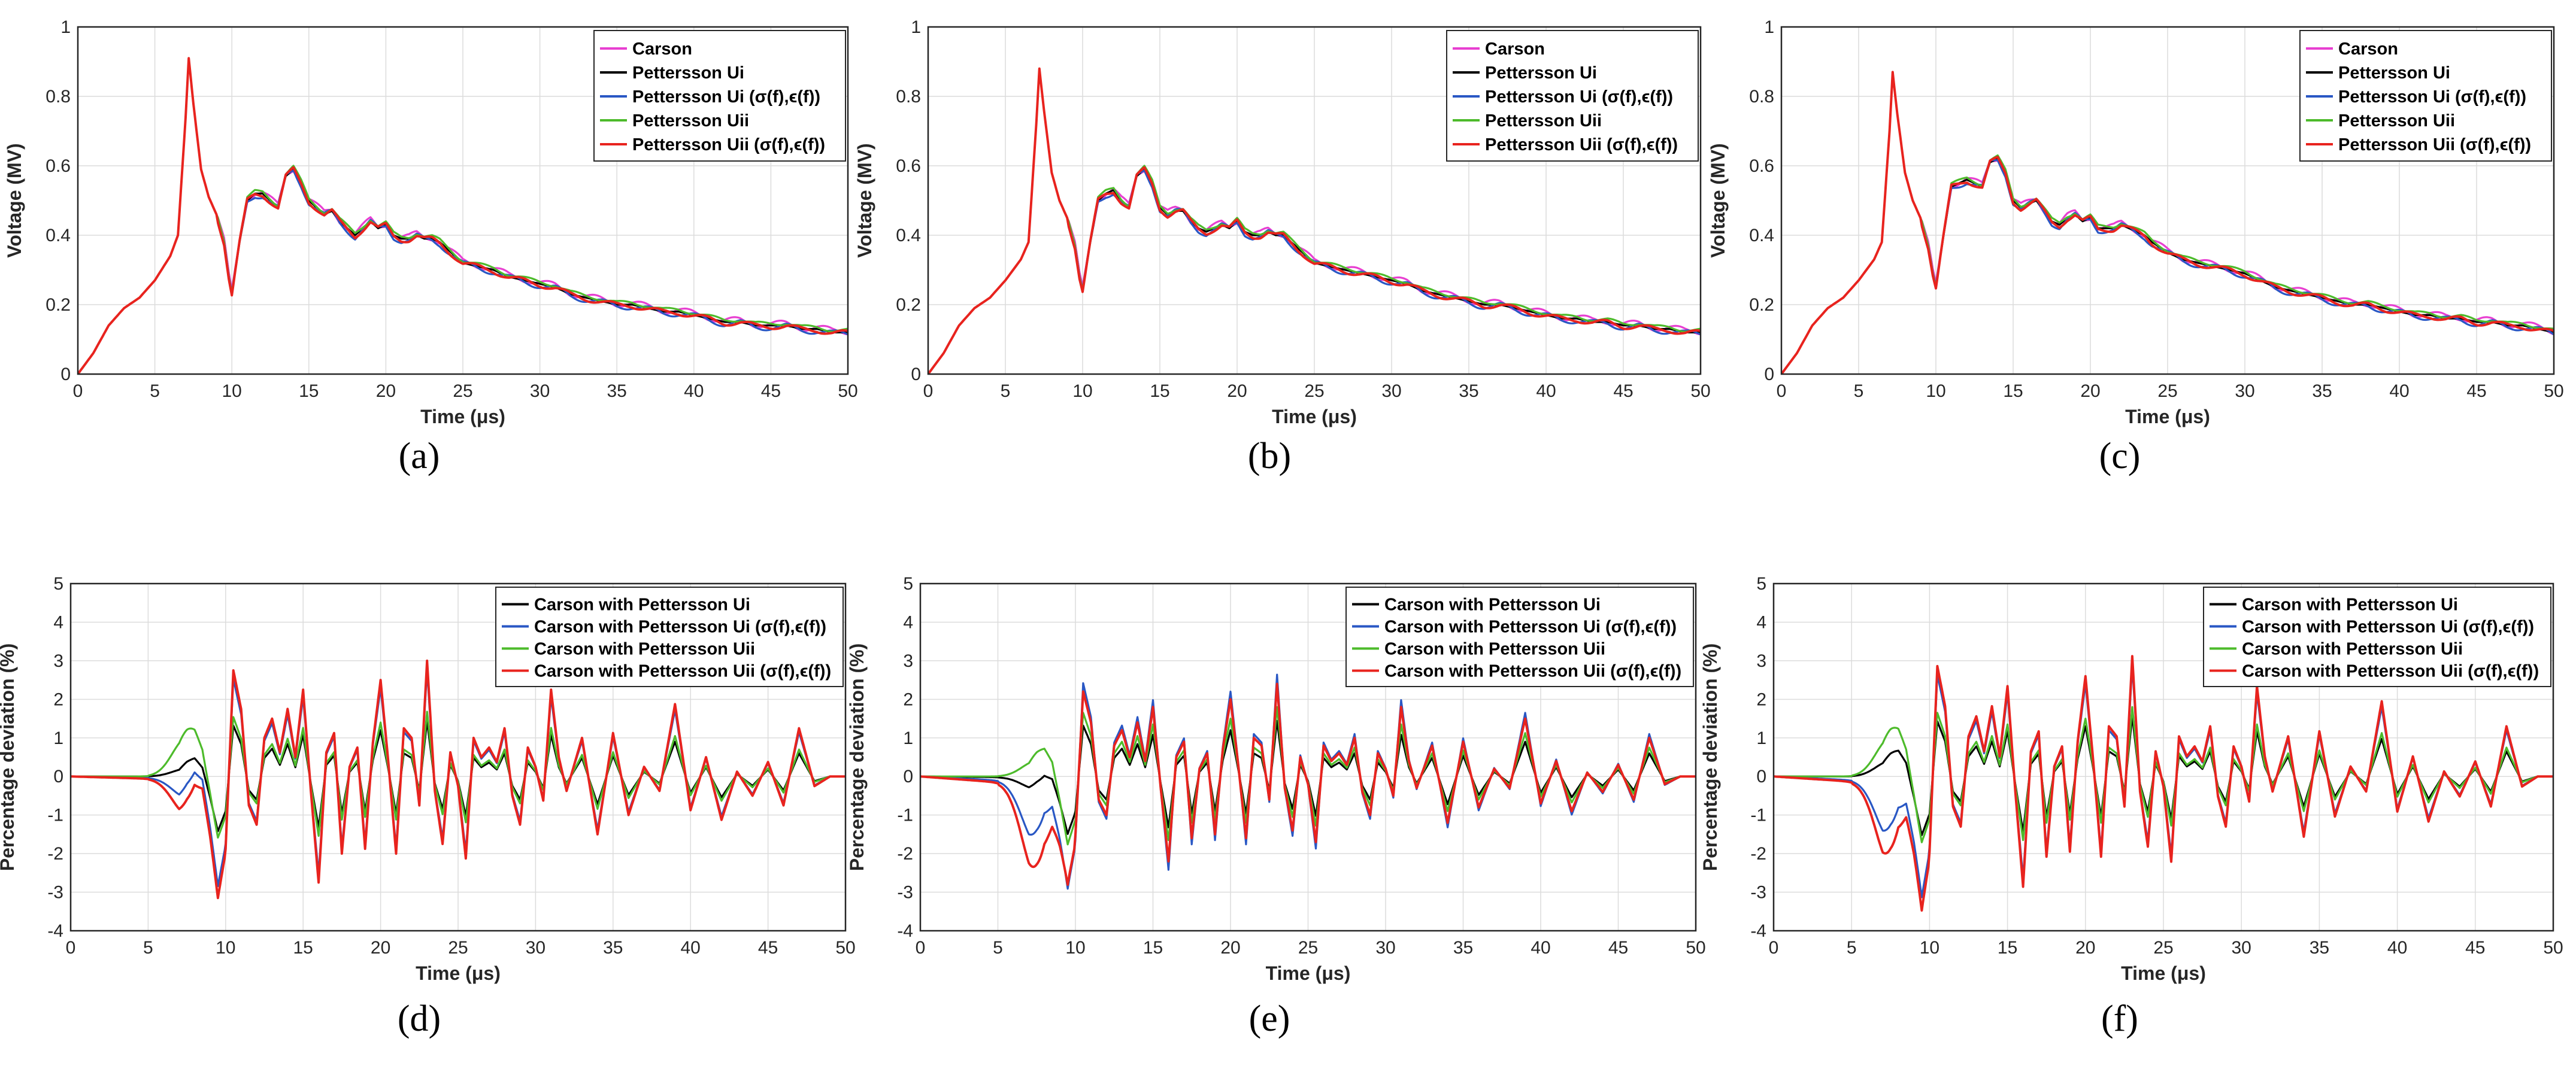 The image size is (2576, 1078). I want to click on legend-entry-label: Pettersson Ui, so click(1541, 73).